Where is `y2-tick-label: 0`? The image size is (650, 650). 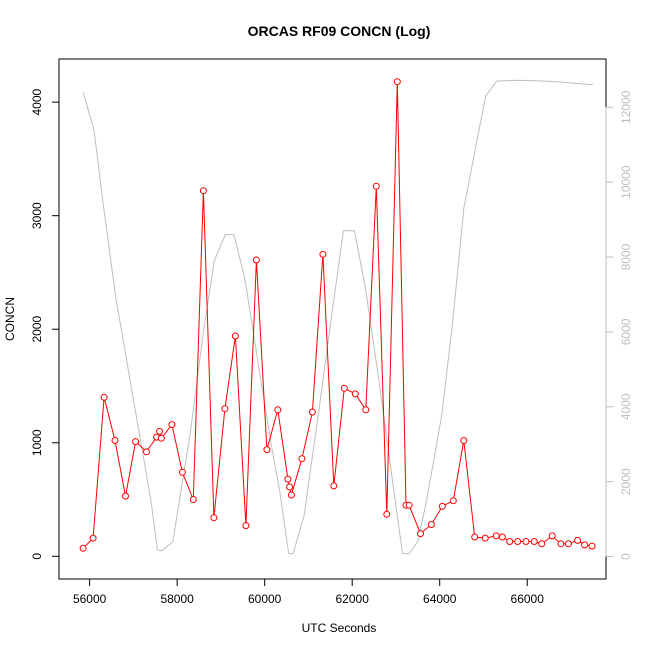 y2-tick-label: 0 is located at coordinates (626, 556).